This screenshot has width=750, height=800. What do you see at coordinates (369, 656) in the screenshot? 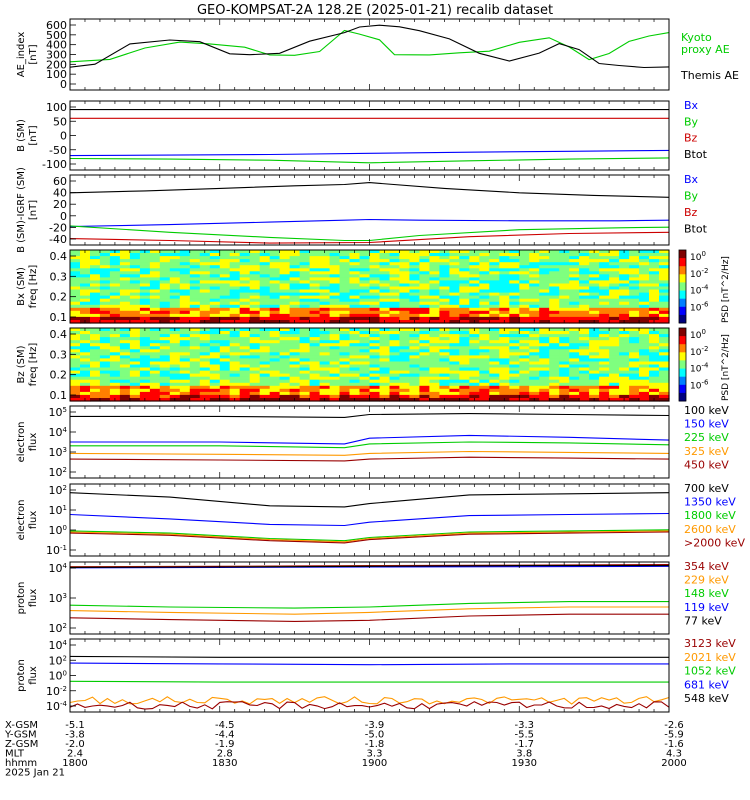
I see `series-line-548-kev` at bounding box center [369, 656].